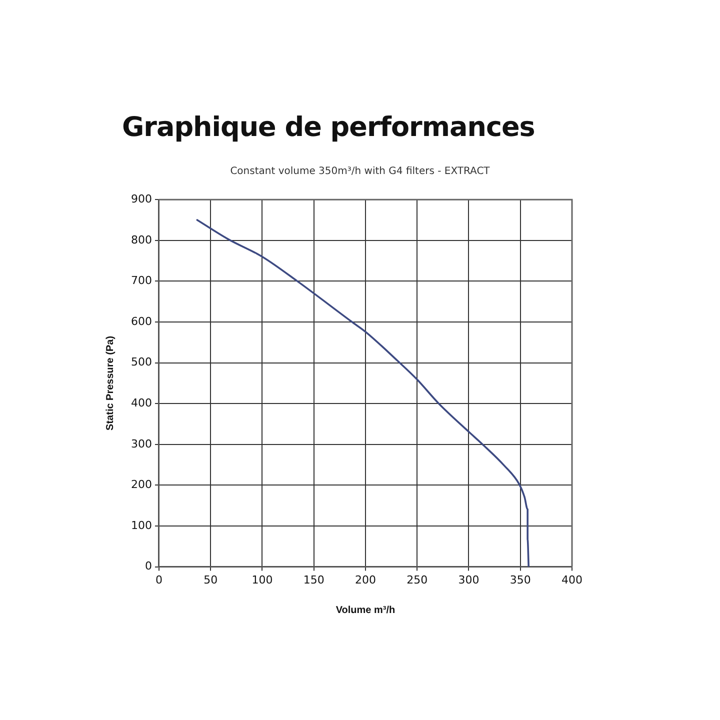  I want to click on y-tick-label: 900, so click(141, 199).